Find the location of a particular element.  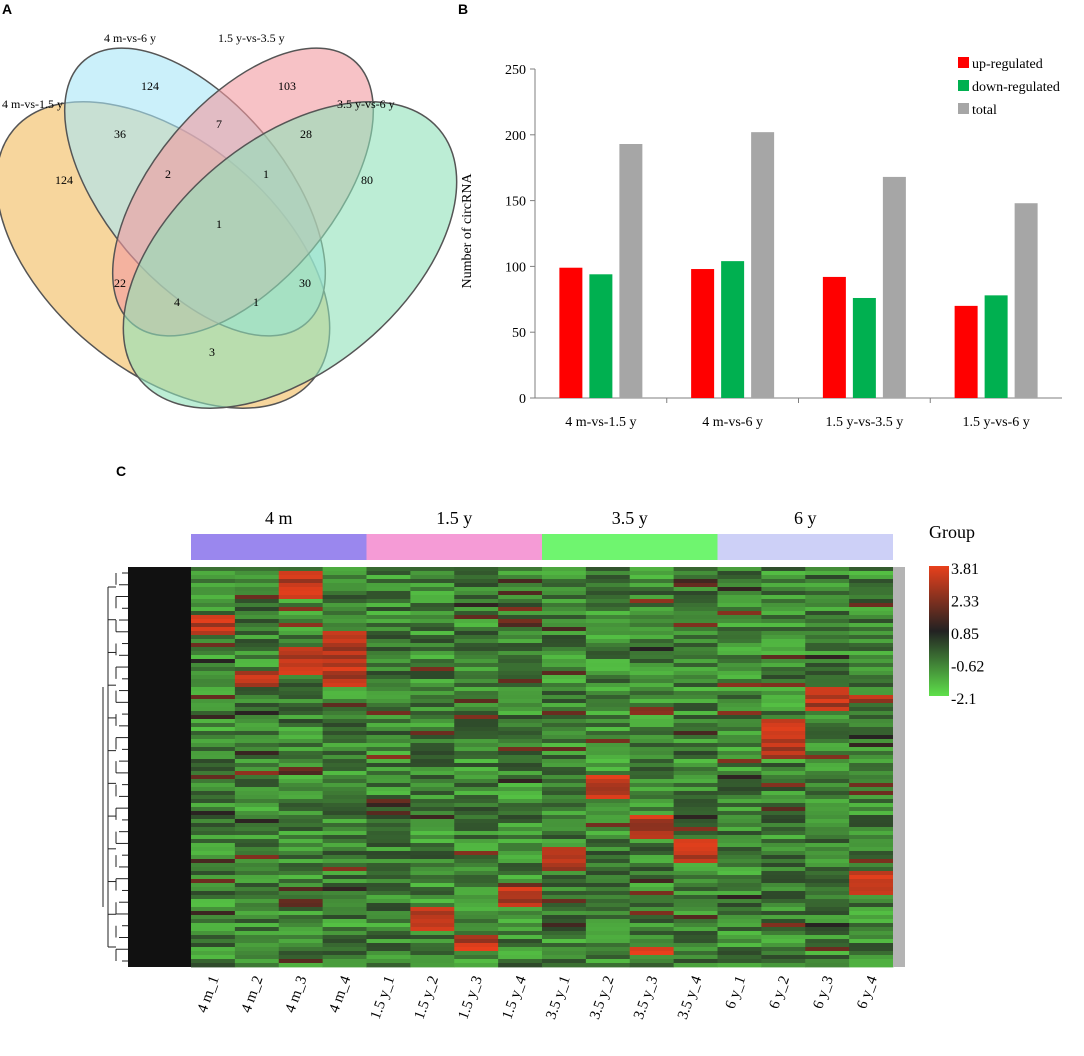

venn-region-count: 36 is located at coordinates (120, 134).